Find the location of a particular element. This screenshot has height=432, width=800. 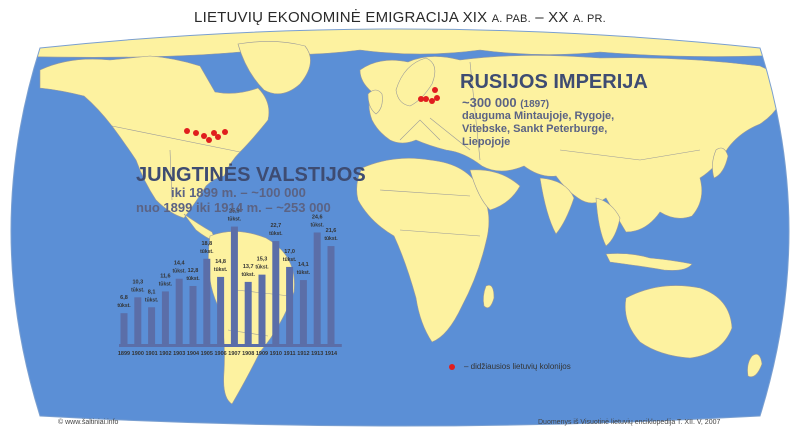

russia-heading: RUSIJOS IMPERIJA is located at coordinates (554, 82).